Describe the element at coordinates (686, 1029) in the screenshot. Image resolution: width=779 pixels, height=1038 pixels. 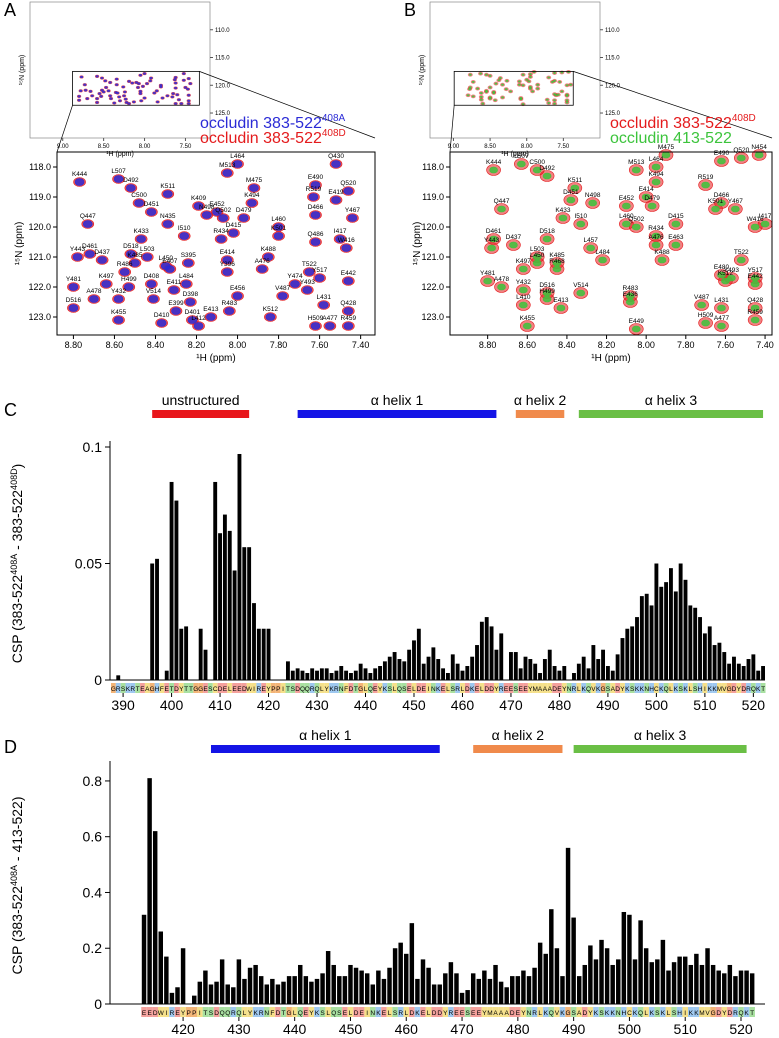
I see `x-tick-label: 510` at that location.